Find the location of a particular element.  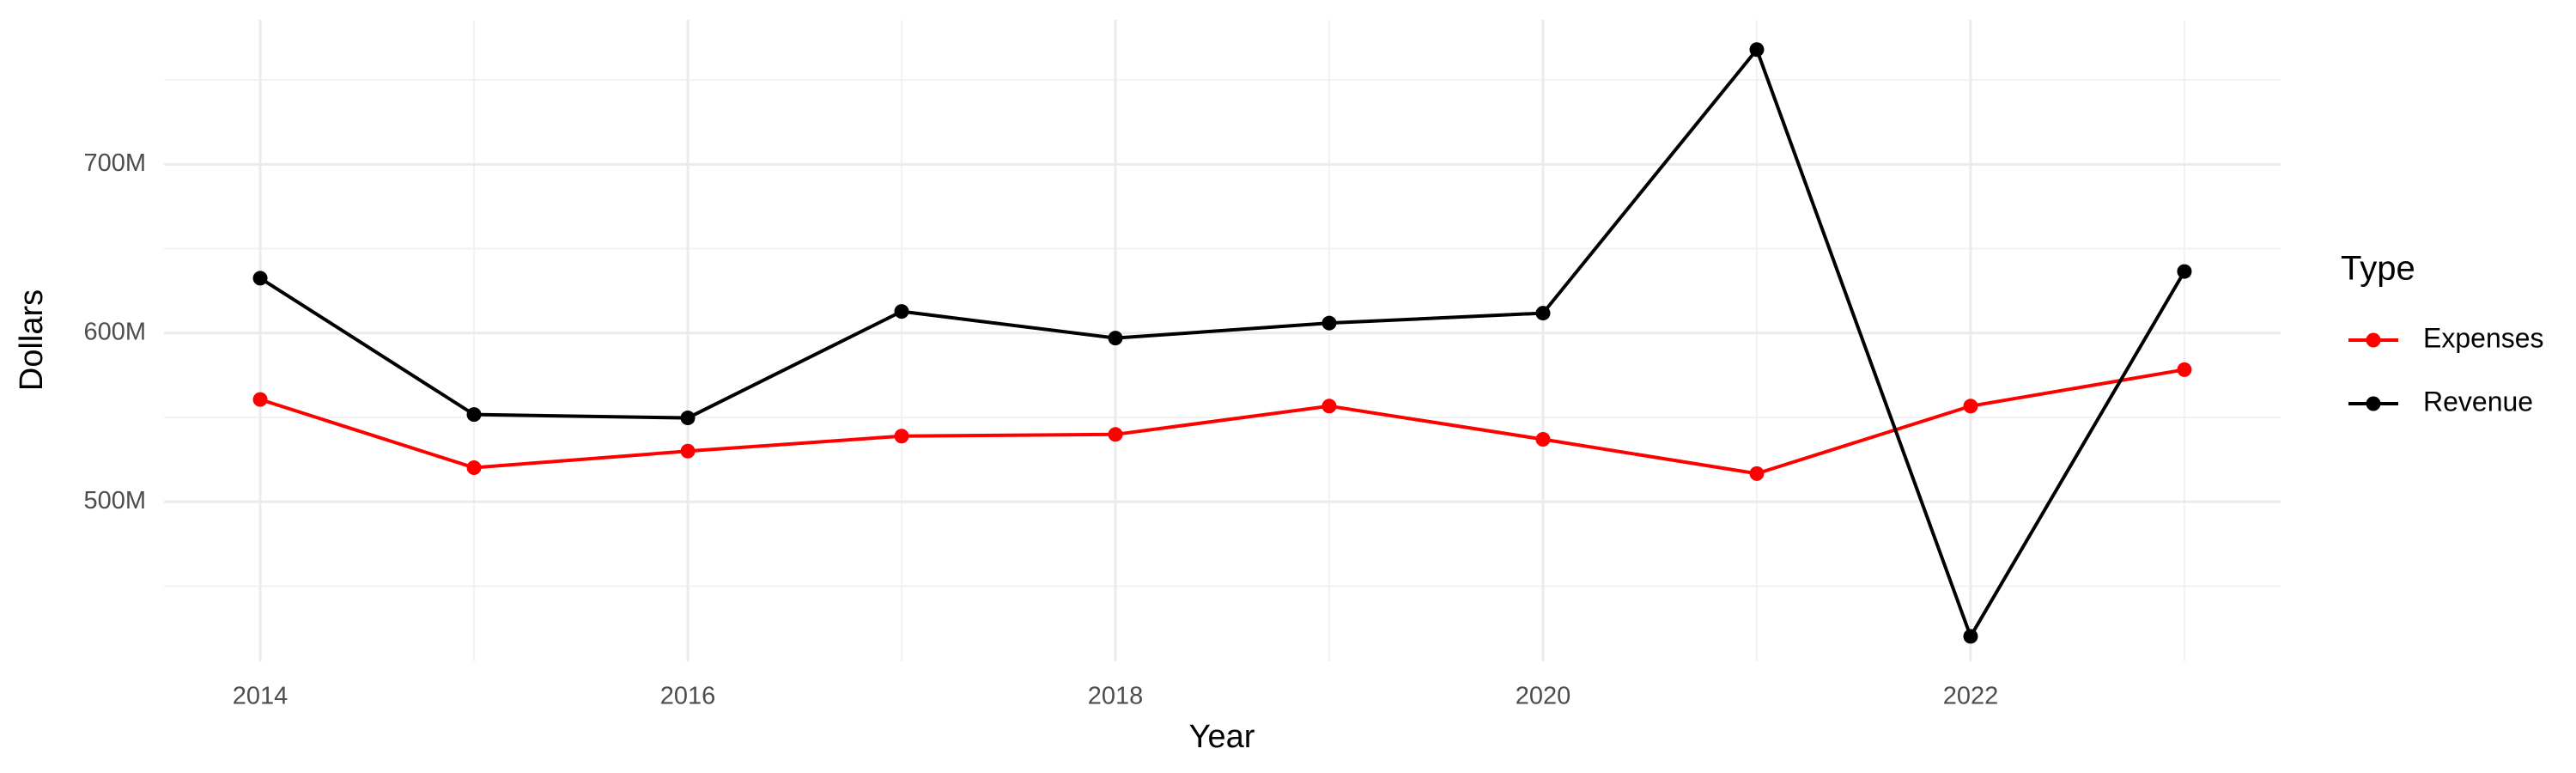

y-axis-title: Dollars is located at coordinates (32, 340).